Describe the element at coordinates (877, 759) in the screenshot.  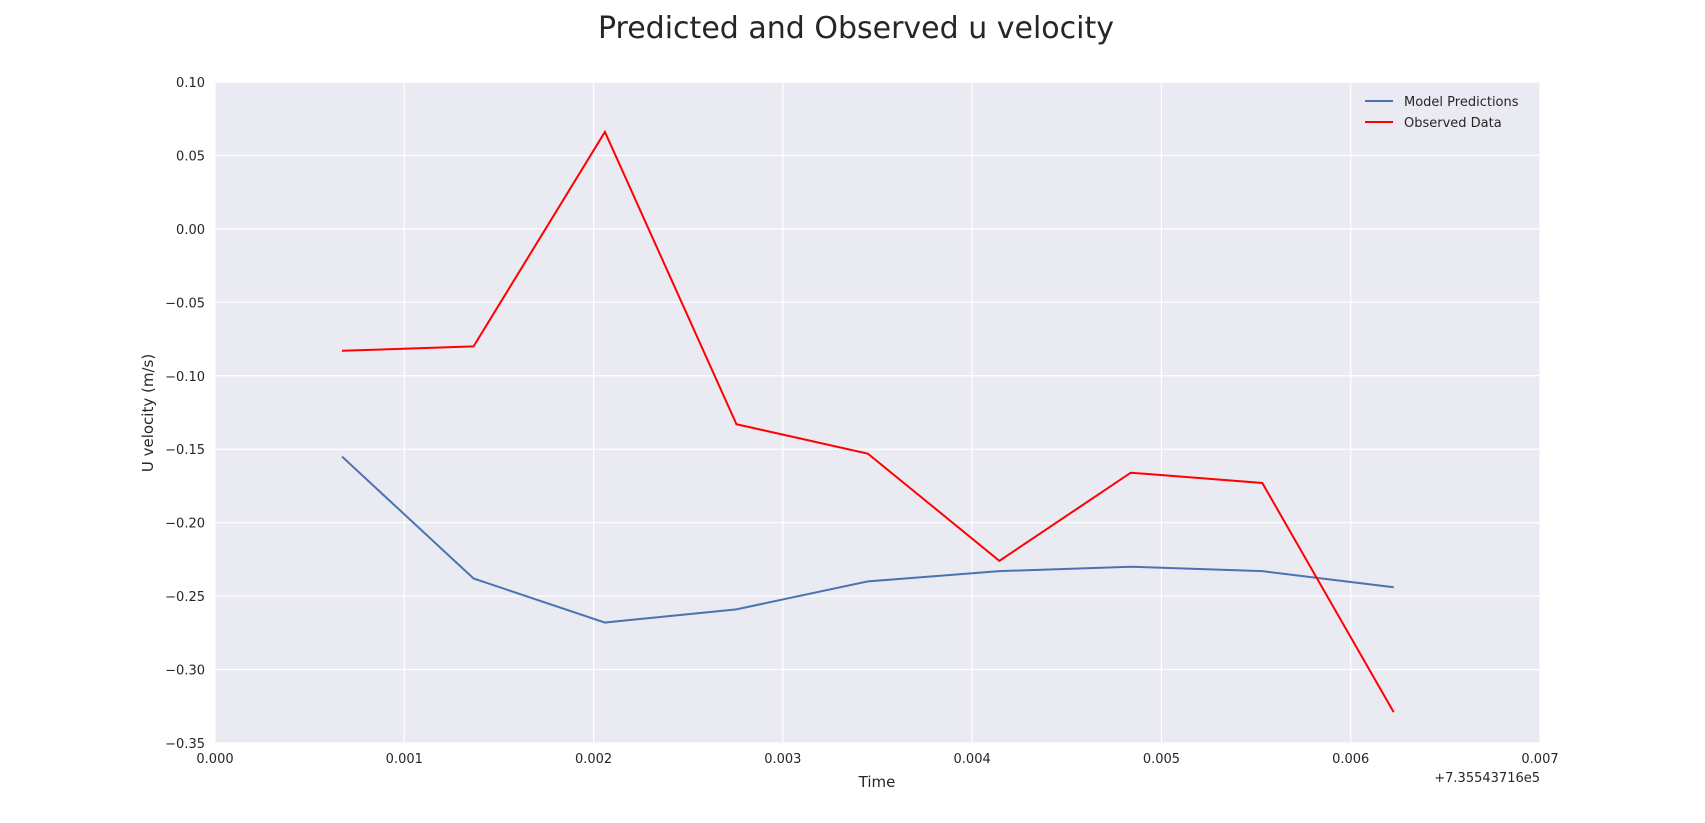
I see `x-tick-labels: 0.000 0.001 0.002 0.003 0.004 0.005 0.006 0.007` at that location.